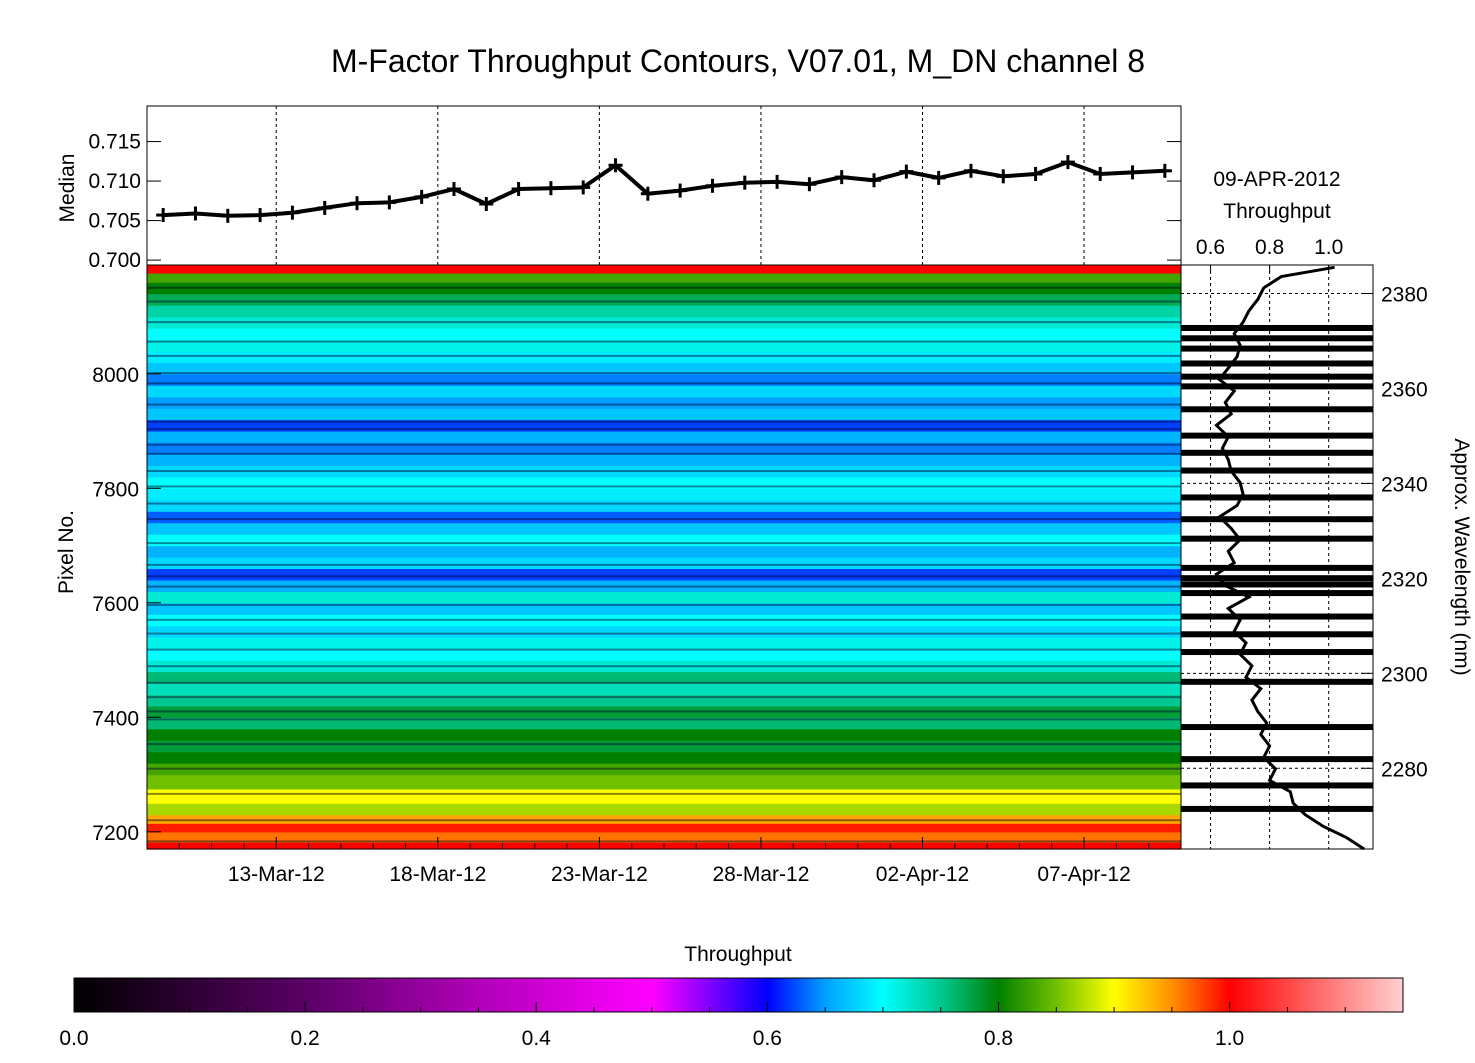 The height and width of the screenshot is (1063, 1475). Describe the element at coordinates (1404, 674) in the screenshot. I see `profile-y2tick-label: 2300` at that location.